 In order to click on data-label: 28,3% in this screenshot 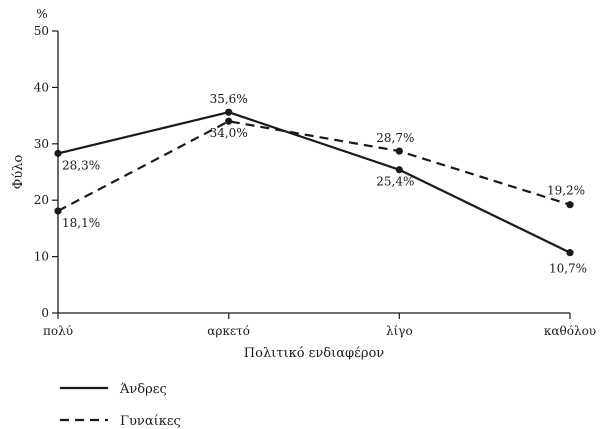, I will do `click(81, 165)`.